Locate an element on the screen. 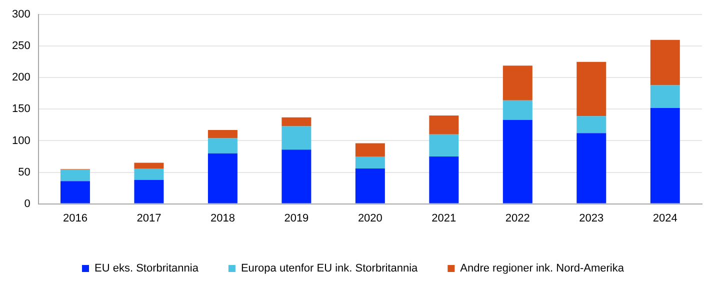  y-tick-label: 200 is located at coordinates (21, 78).